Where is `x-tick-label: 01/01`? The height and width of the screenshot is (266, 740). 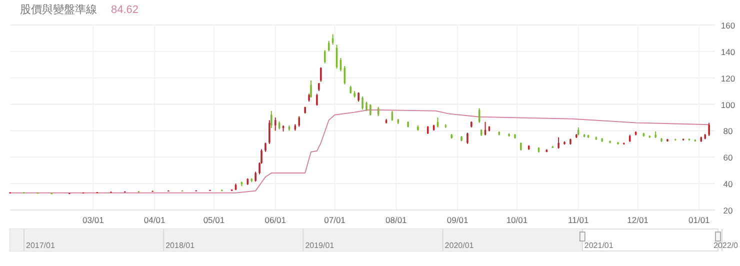
x-tick-label: 01/01 is located at coordinates (699, 220).